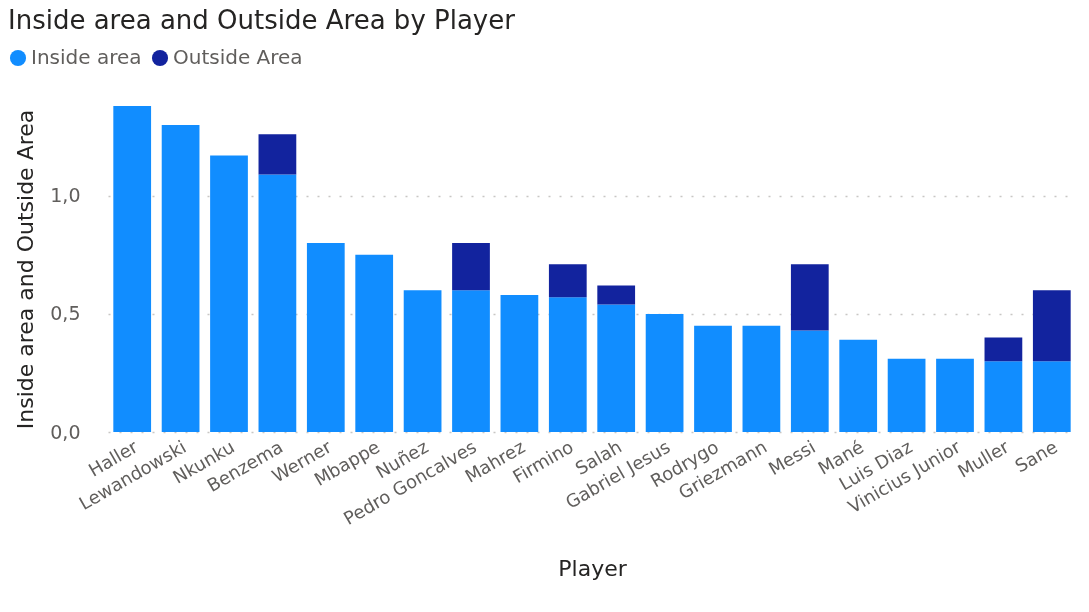 This screenshot has width=1089, height=612. What do you see at coordinates (238, 57) in the screenshot?
I see `legend-label: Outside Area` at bounding box center [238, 57].